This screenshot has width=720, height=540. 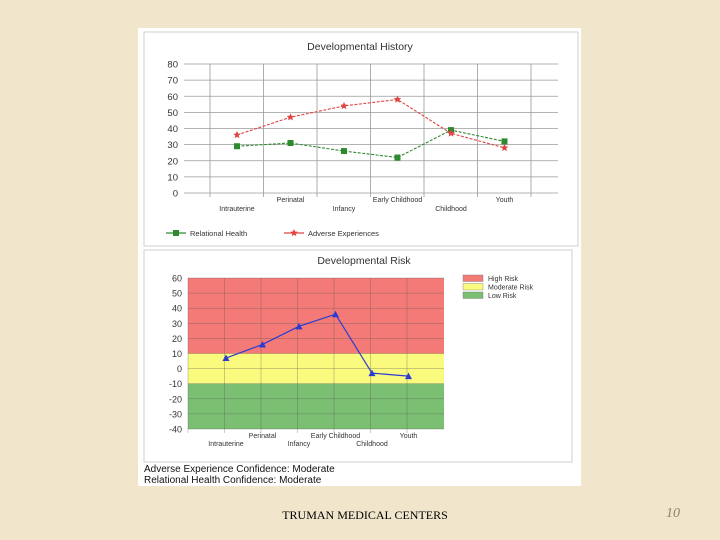 I want to click on chart1-y-tick-label: 0, so click(x=175, y=194).